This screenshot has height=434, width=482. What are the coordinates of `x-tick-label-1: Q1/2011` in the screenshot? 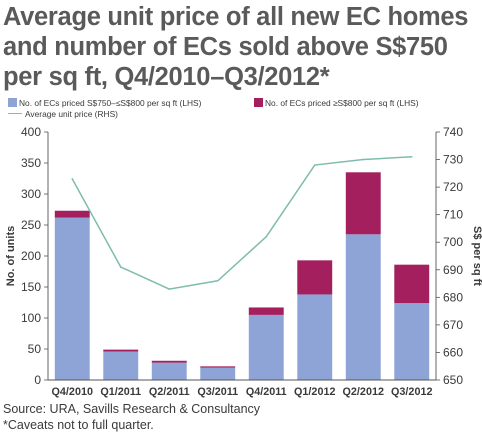 It's located at (120, 392).